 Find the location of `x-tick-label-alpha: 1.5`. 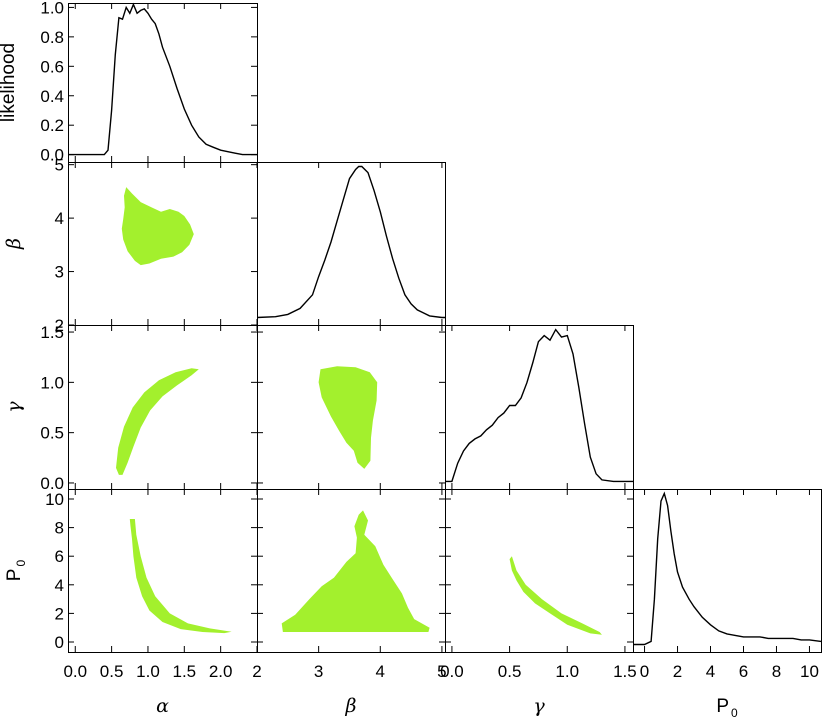

x-tick-label-alpha: 1.5 is located at coordinates (184, 671).